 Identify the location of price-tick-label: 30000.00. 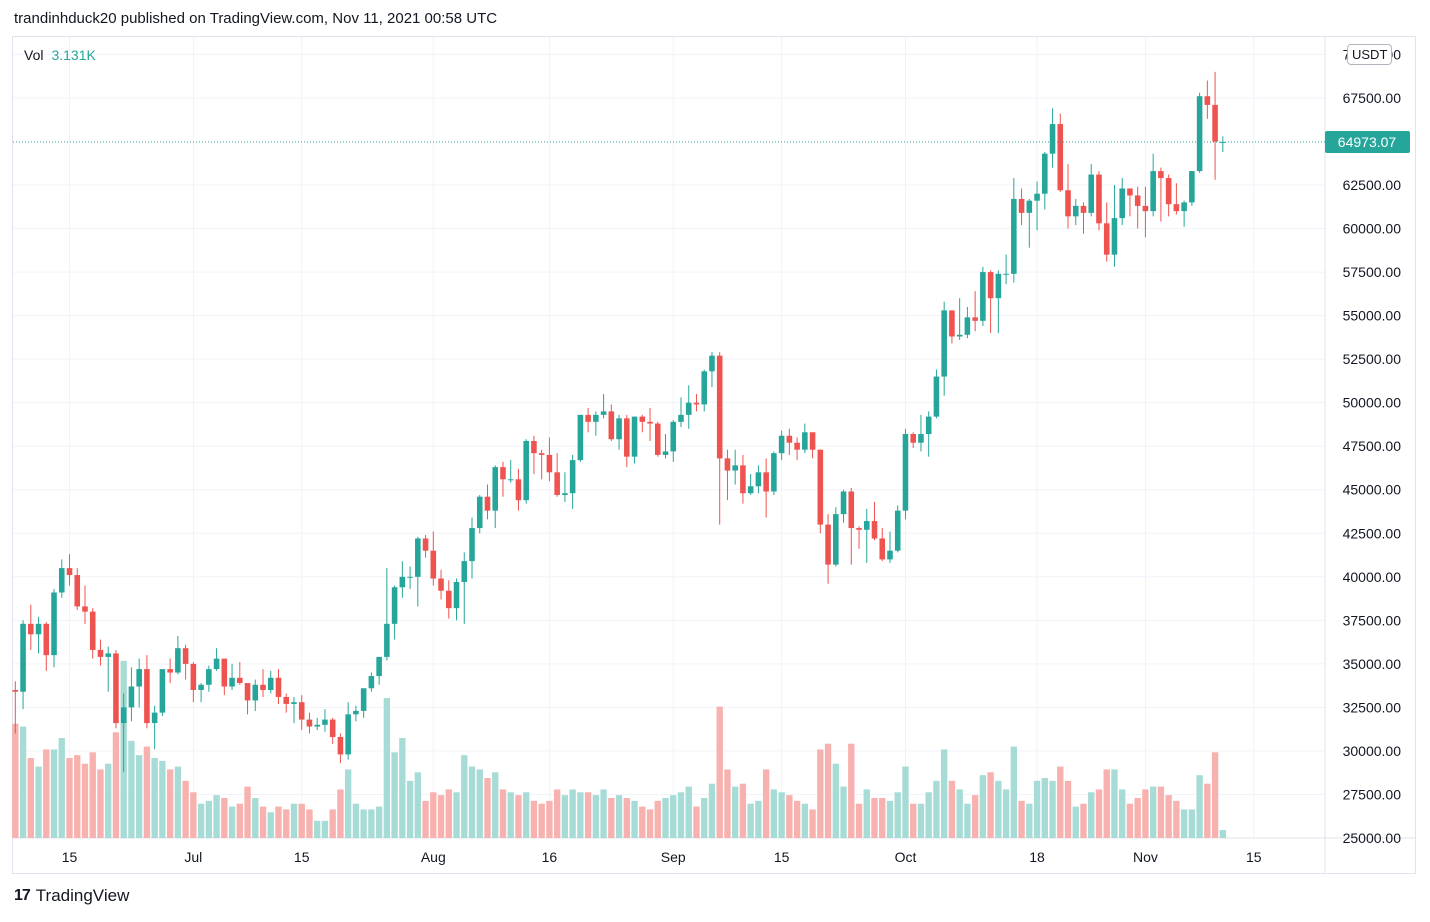
(1372, 751).